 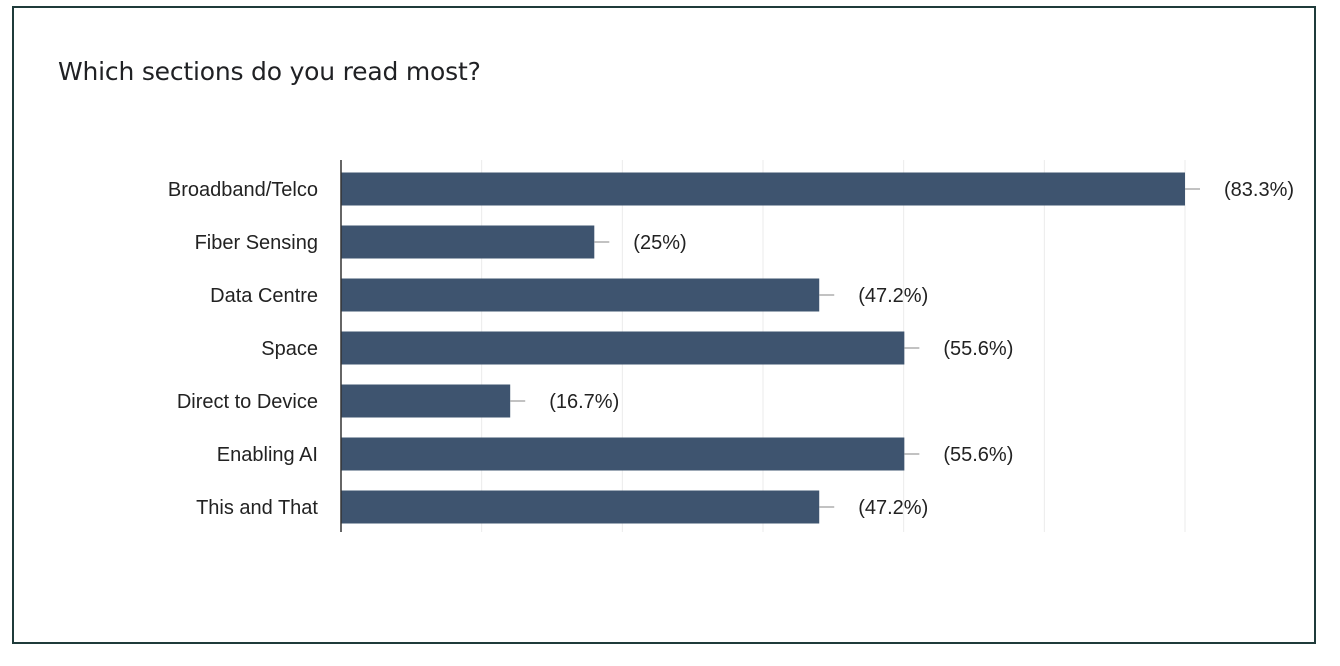 What do you see at coordinates (584, 402) in the screenshot?
I see `value-label: (16.7%)` at bounding box center [584, 402].